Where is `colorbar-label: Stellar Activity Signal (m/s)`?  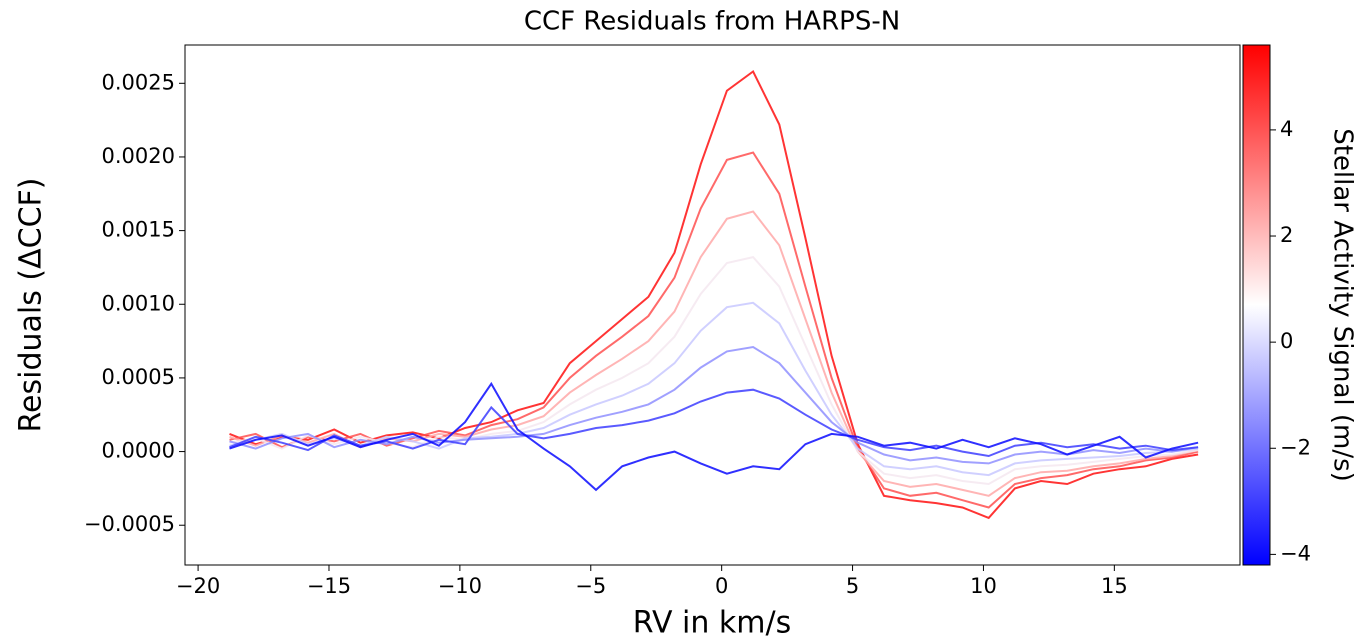 colorbar-label: Stellar Activity Signal (m/s) is located at coordinates (1343, 305).